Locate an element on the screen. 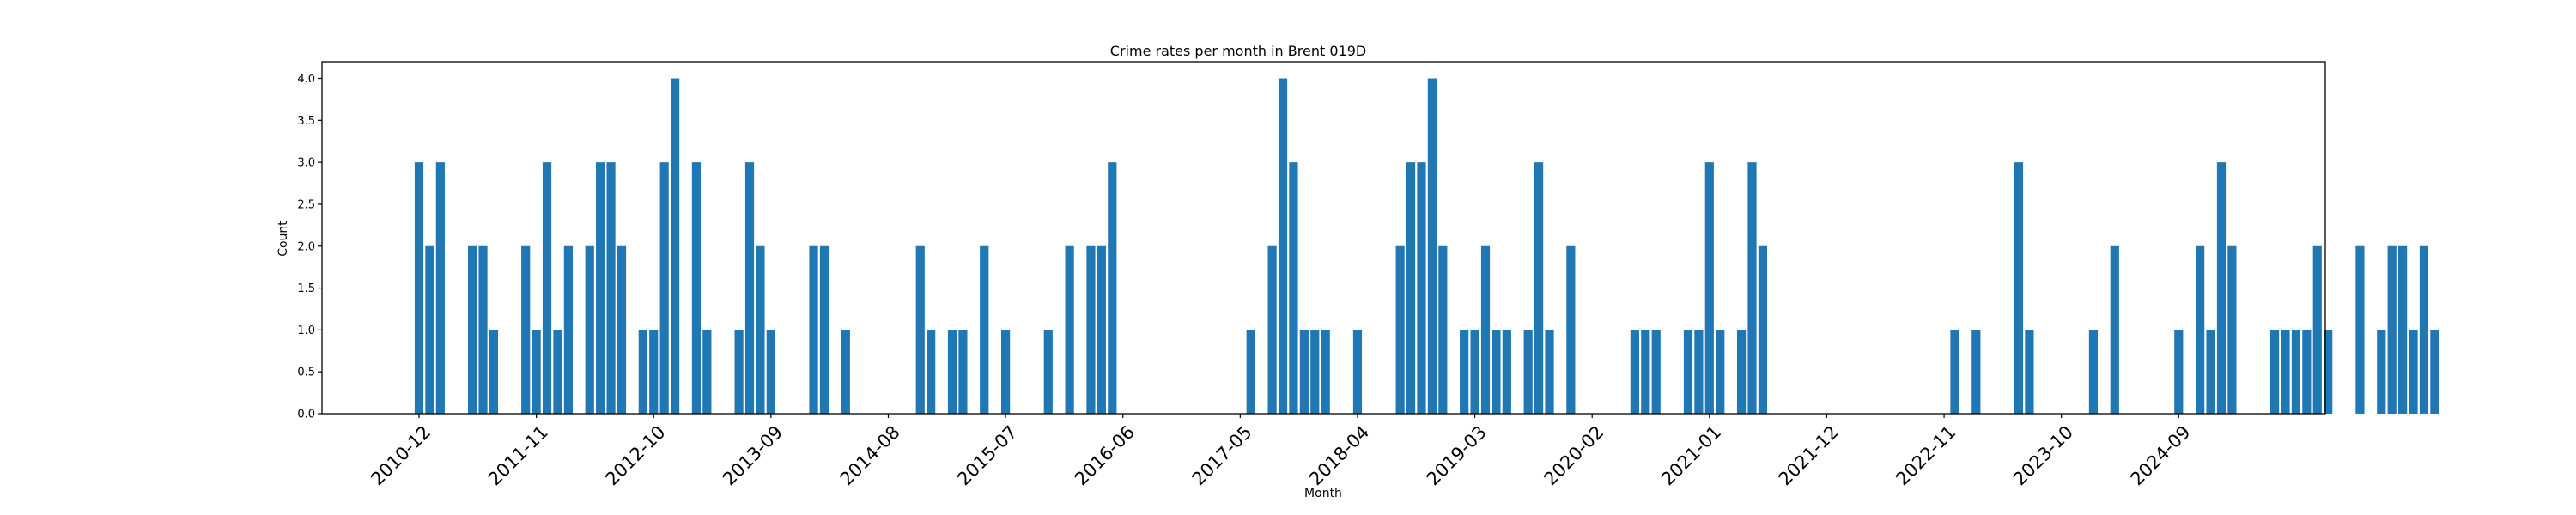 Image resolution: width=2576 pixels, height=515 pixels. y-tick-label: 3.0 is located at coordinates (306, 163).